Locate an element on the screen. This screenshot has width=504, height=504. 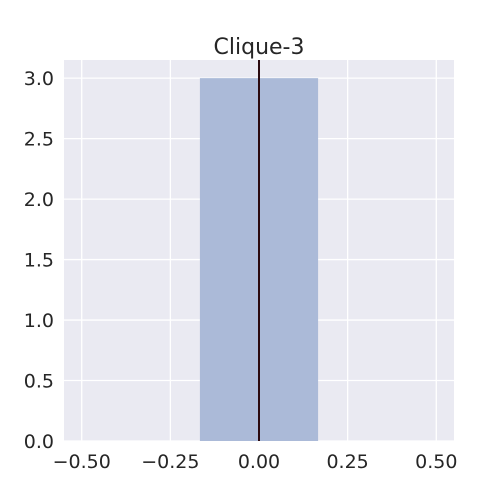
y-tick-label: 2.5 is located at coordinates (39, 140).